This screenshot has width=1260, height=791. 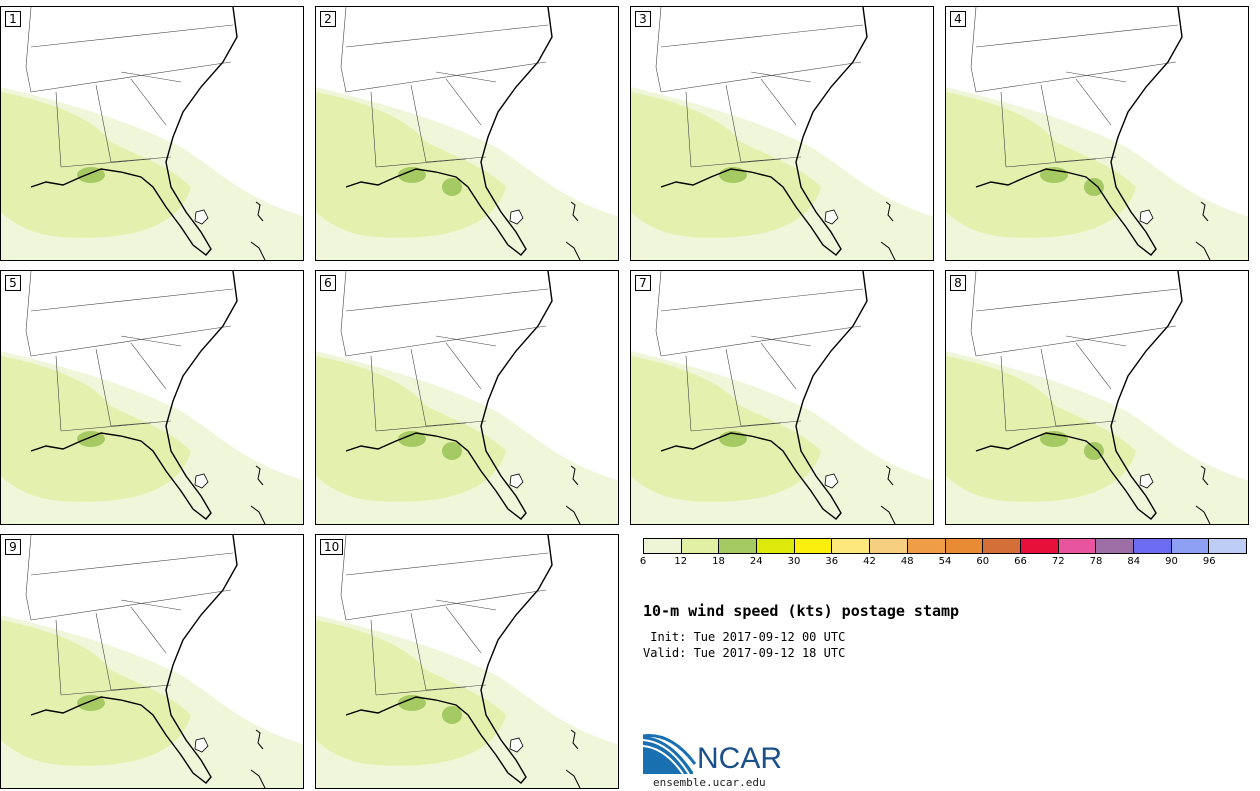 I want to click on colorbar-tick-label: 24, so click(x=756, y=561).